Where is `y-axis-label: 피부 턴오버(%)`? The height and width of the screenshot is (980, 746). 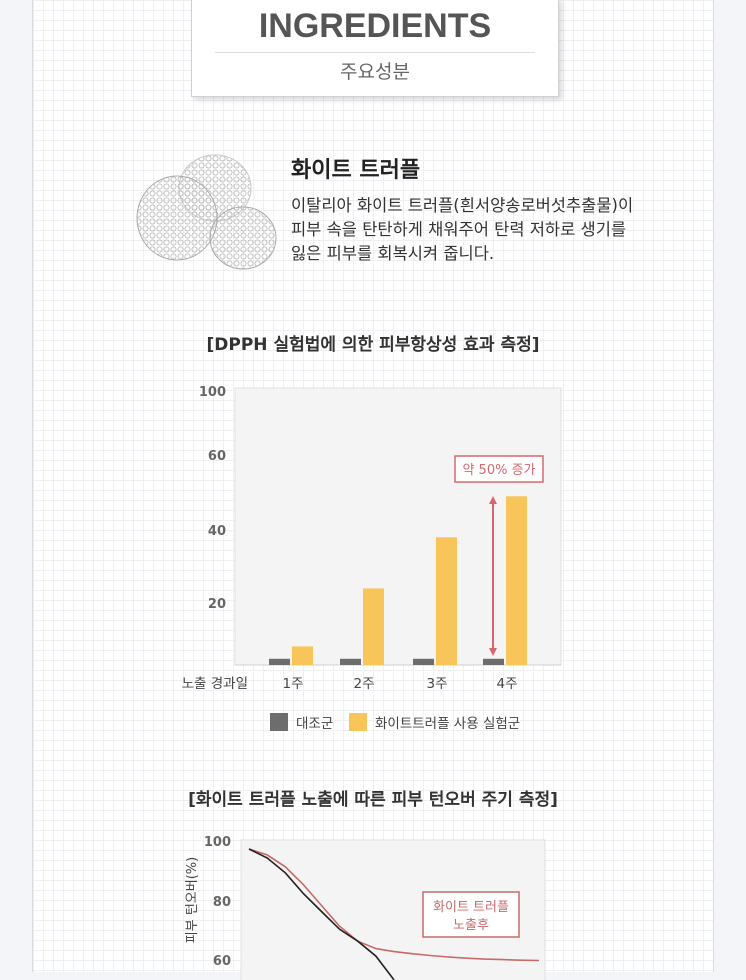 y-axis-label: 피부 턴오버(%) is located at coordinates (192, 900).